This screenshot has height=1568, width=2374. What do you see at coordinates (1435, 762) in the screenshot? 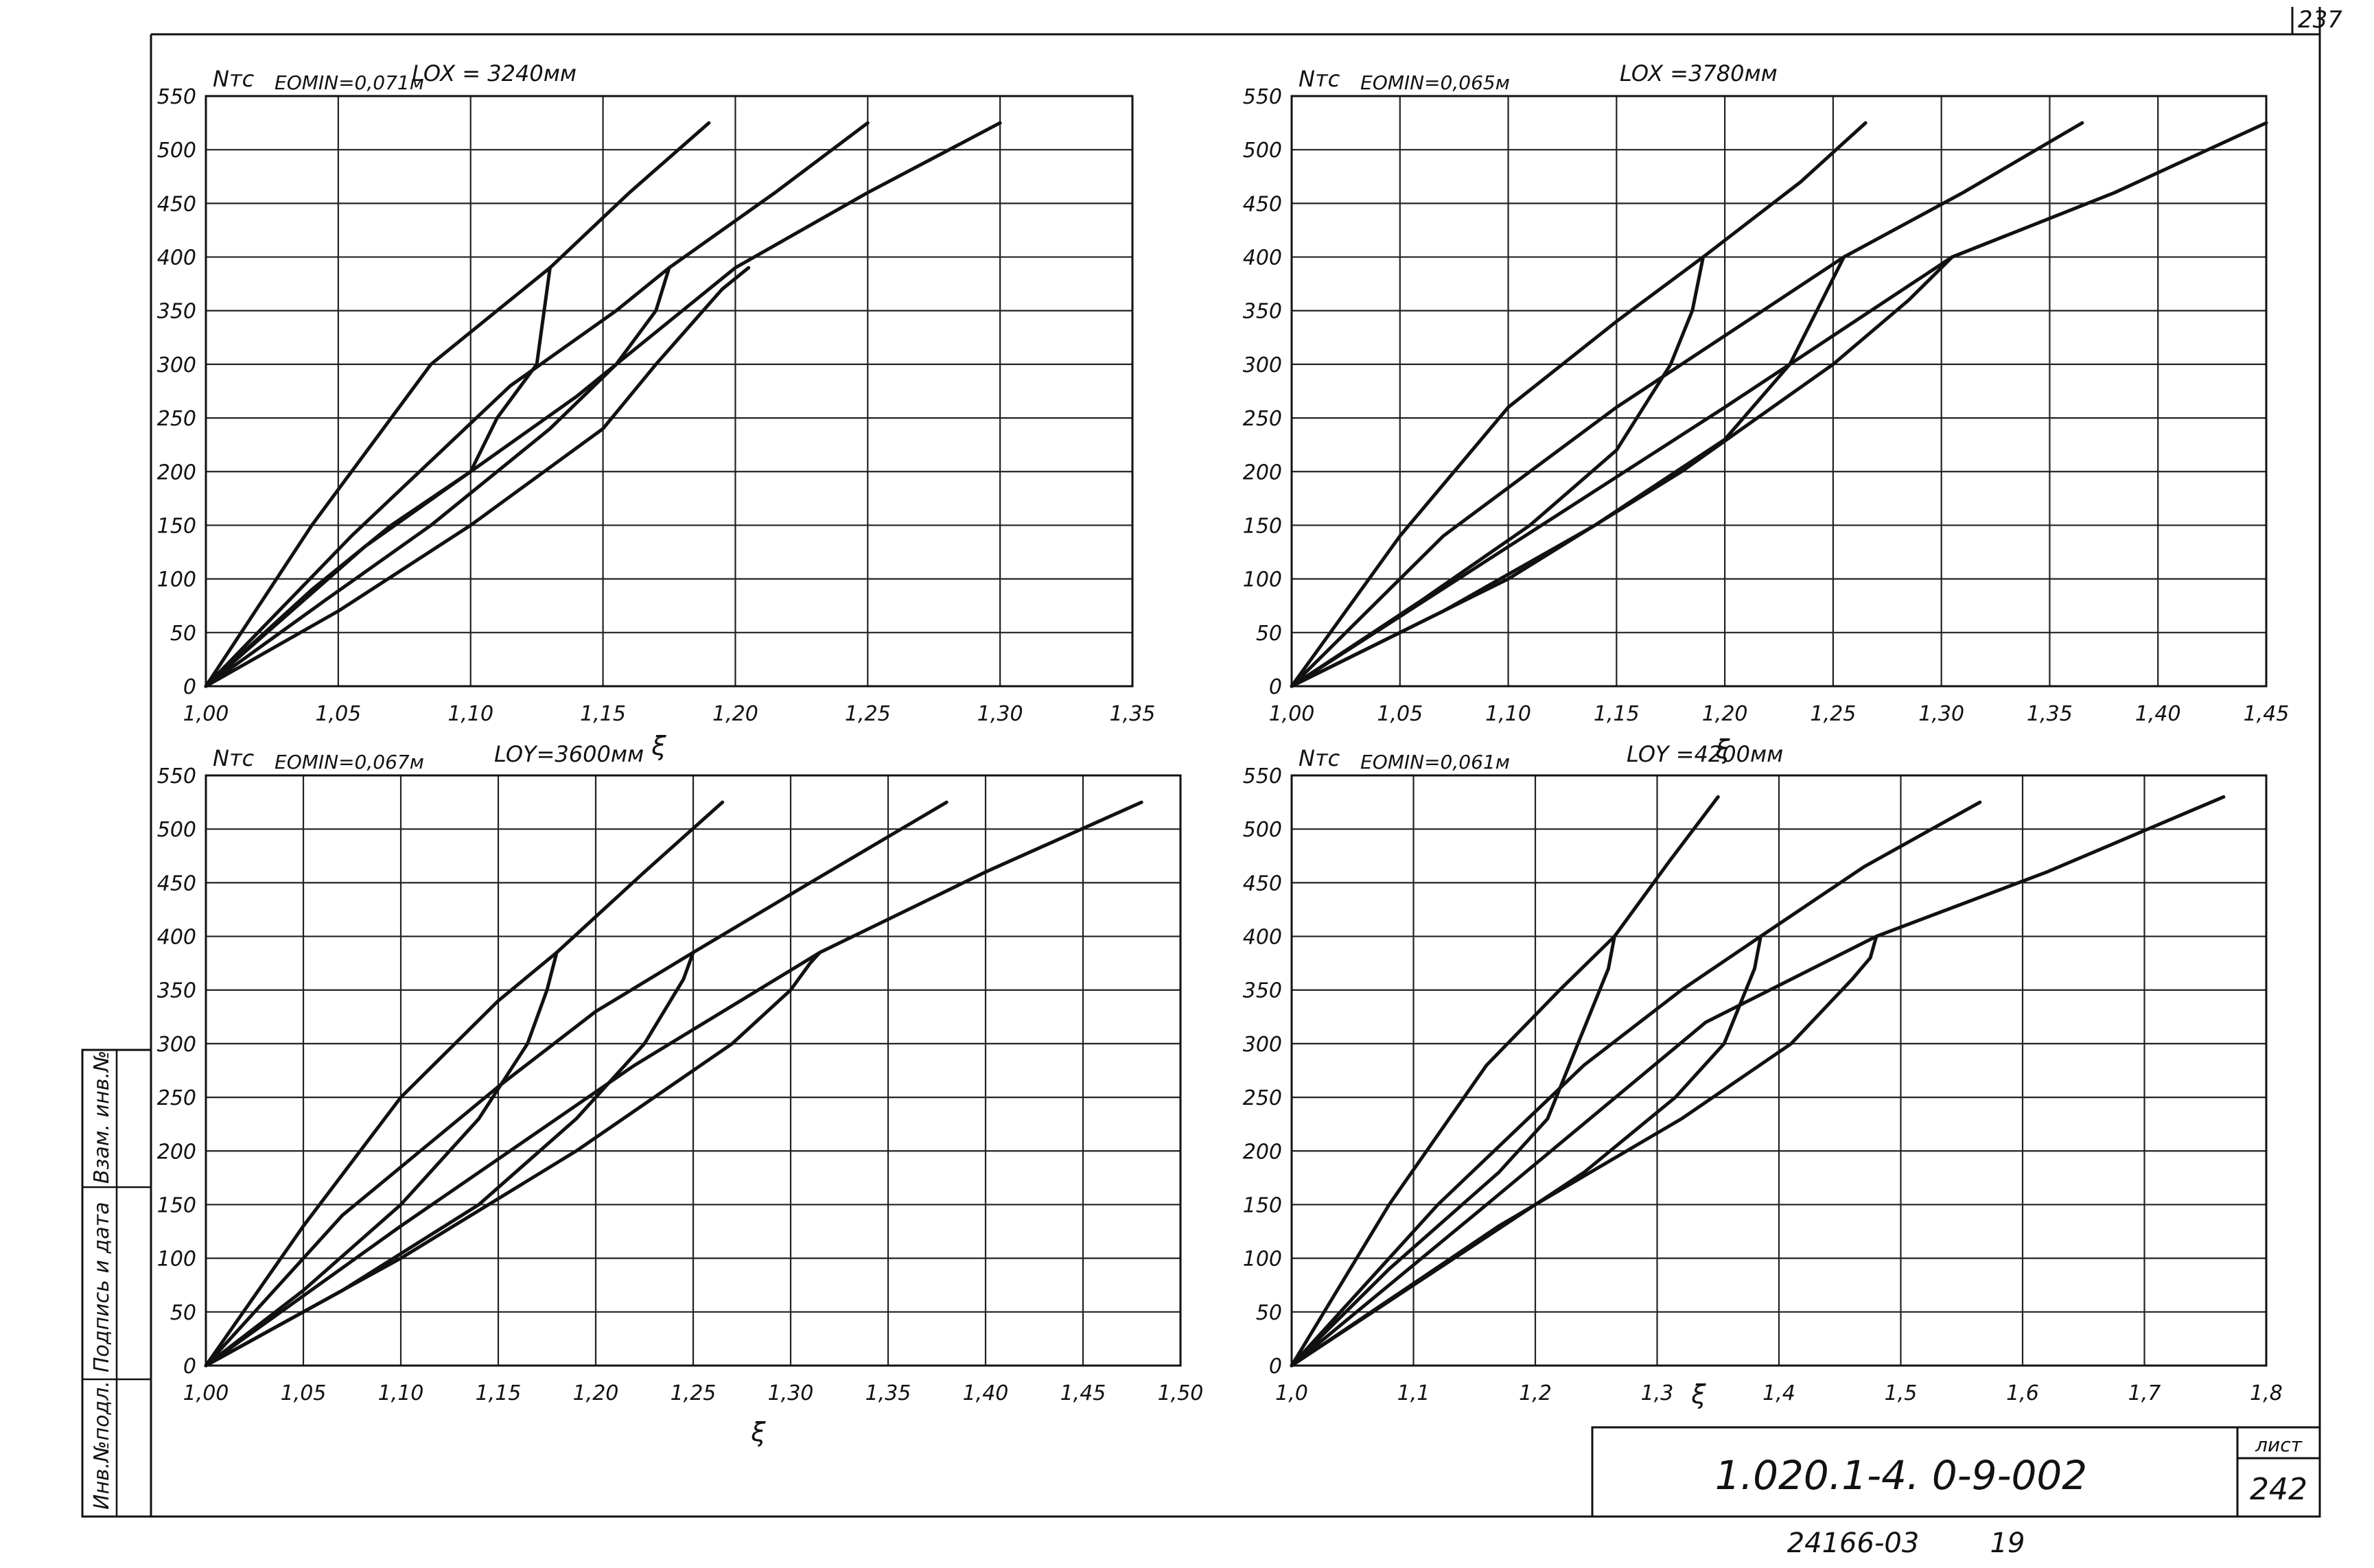
I see `eomin-label: EOMIN=0,061м` at bounding box center [1435, 762].